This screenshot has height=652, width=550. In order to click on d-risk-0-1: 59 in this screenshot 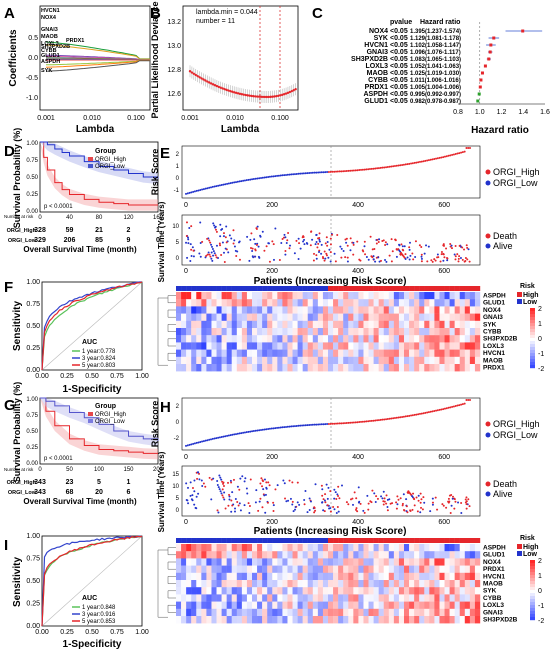, I will do `click(70, 230)`.